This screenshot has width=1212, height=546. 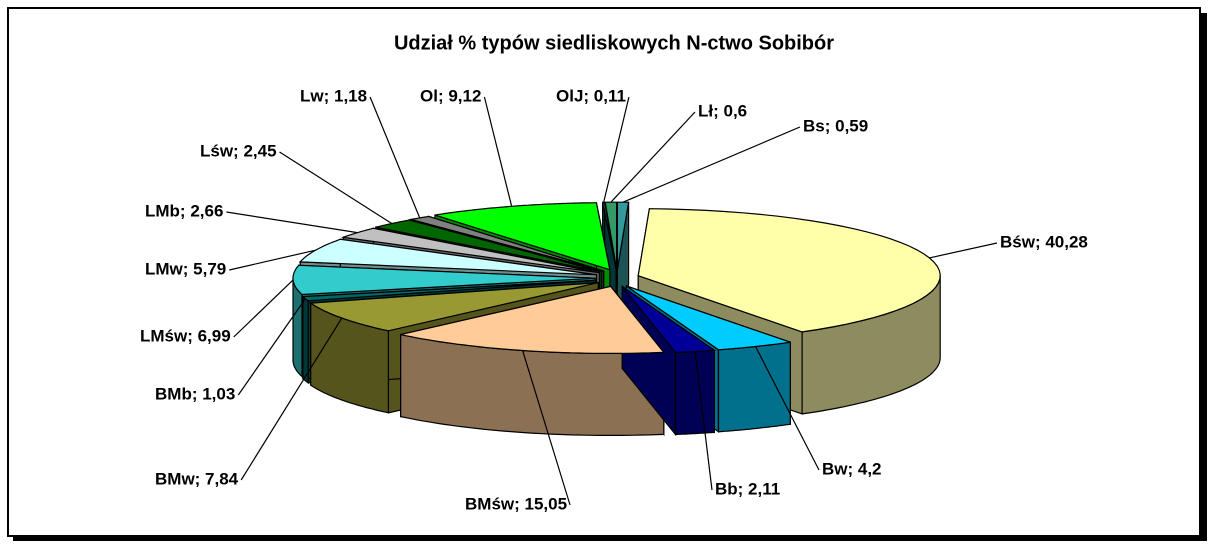 What do you see at coordinates (852, 468) in the screenshot?
I see `data-label: Bw; 4,2` at bounding box center [852, 468].